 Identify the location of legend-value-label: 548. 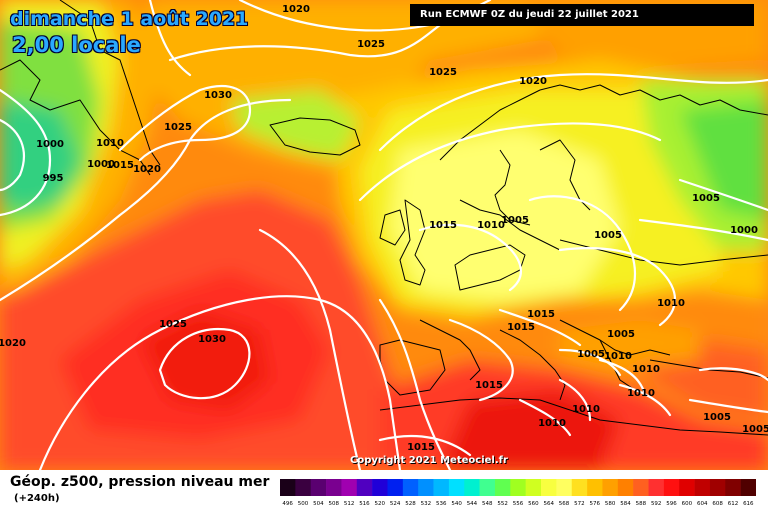
(487, 504).